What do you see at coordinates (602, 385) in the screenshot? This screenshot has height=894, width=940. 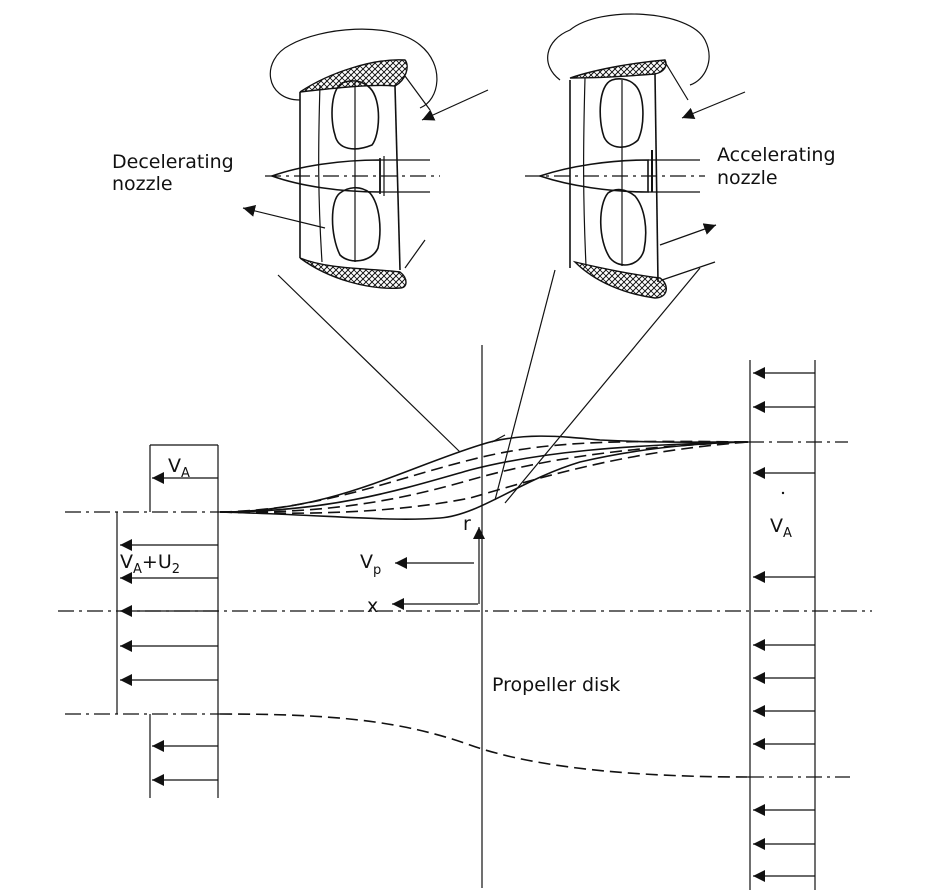 I see `leader-accel-right` at bounding box center [602, 385].